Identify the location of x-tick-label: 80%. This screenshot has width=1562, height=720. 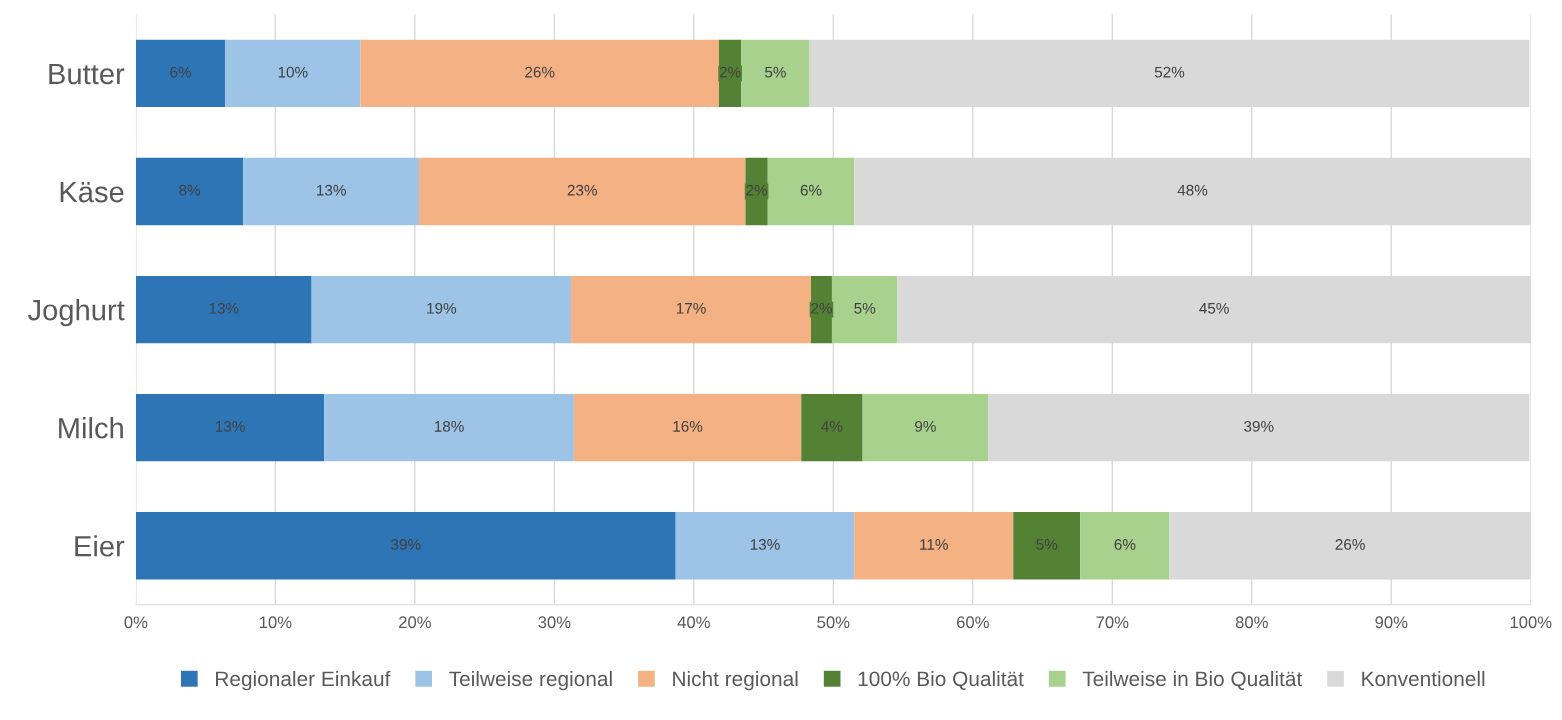
(1251, 622).